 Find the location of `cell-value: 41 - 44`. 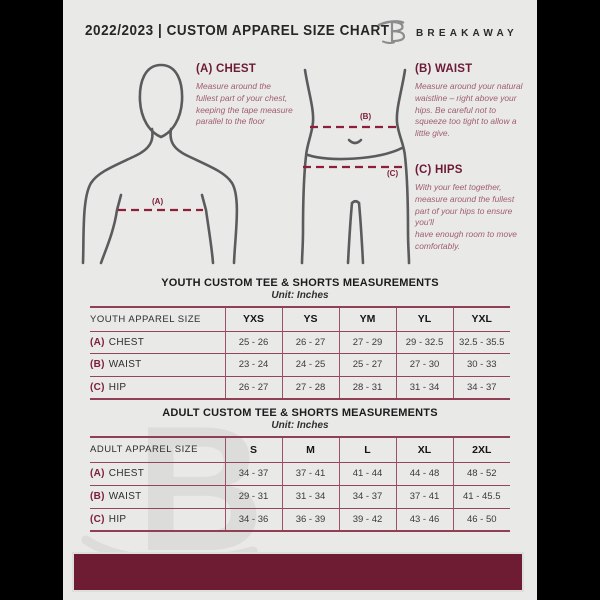

cell-value: 41 - 44 is located at coordinates (367, 473).